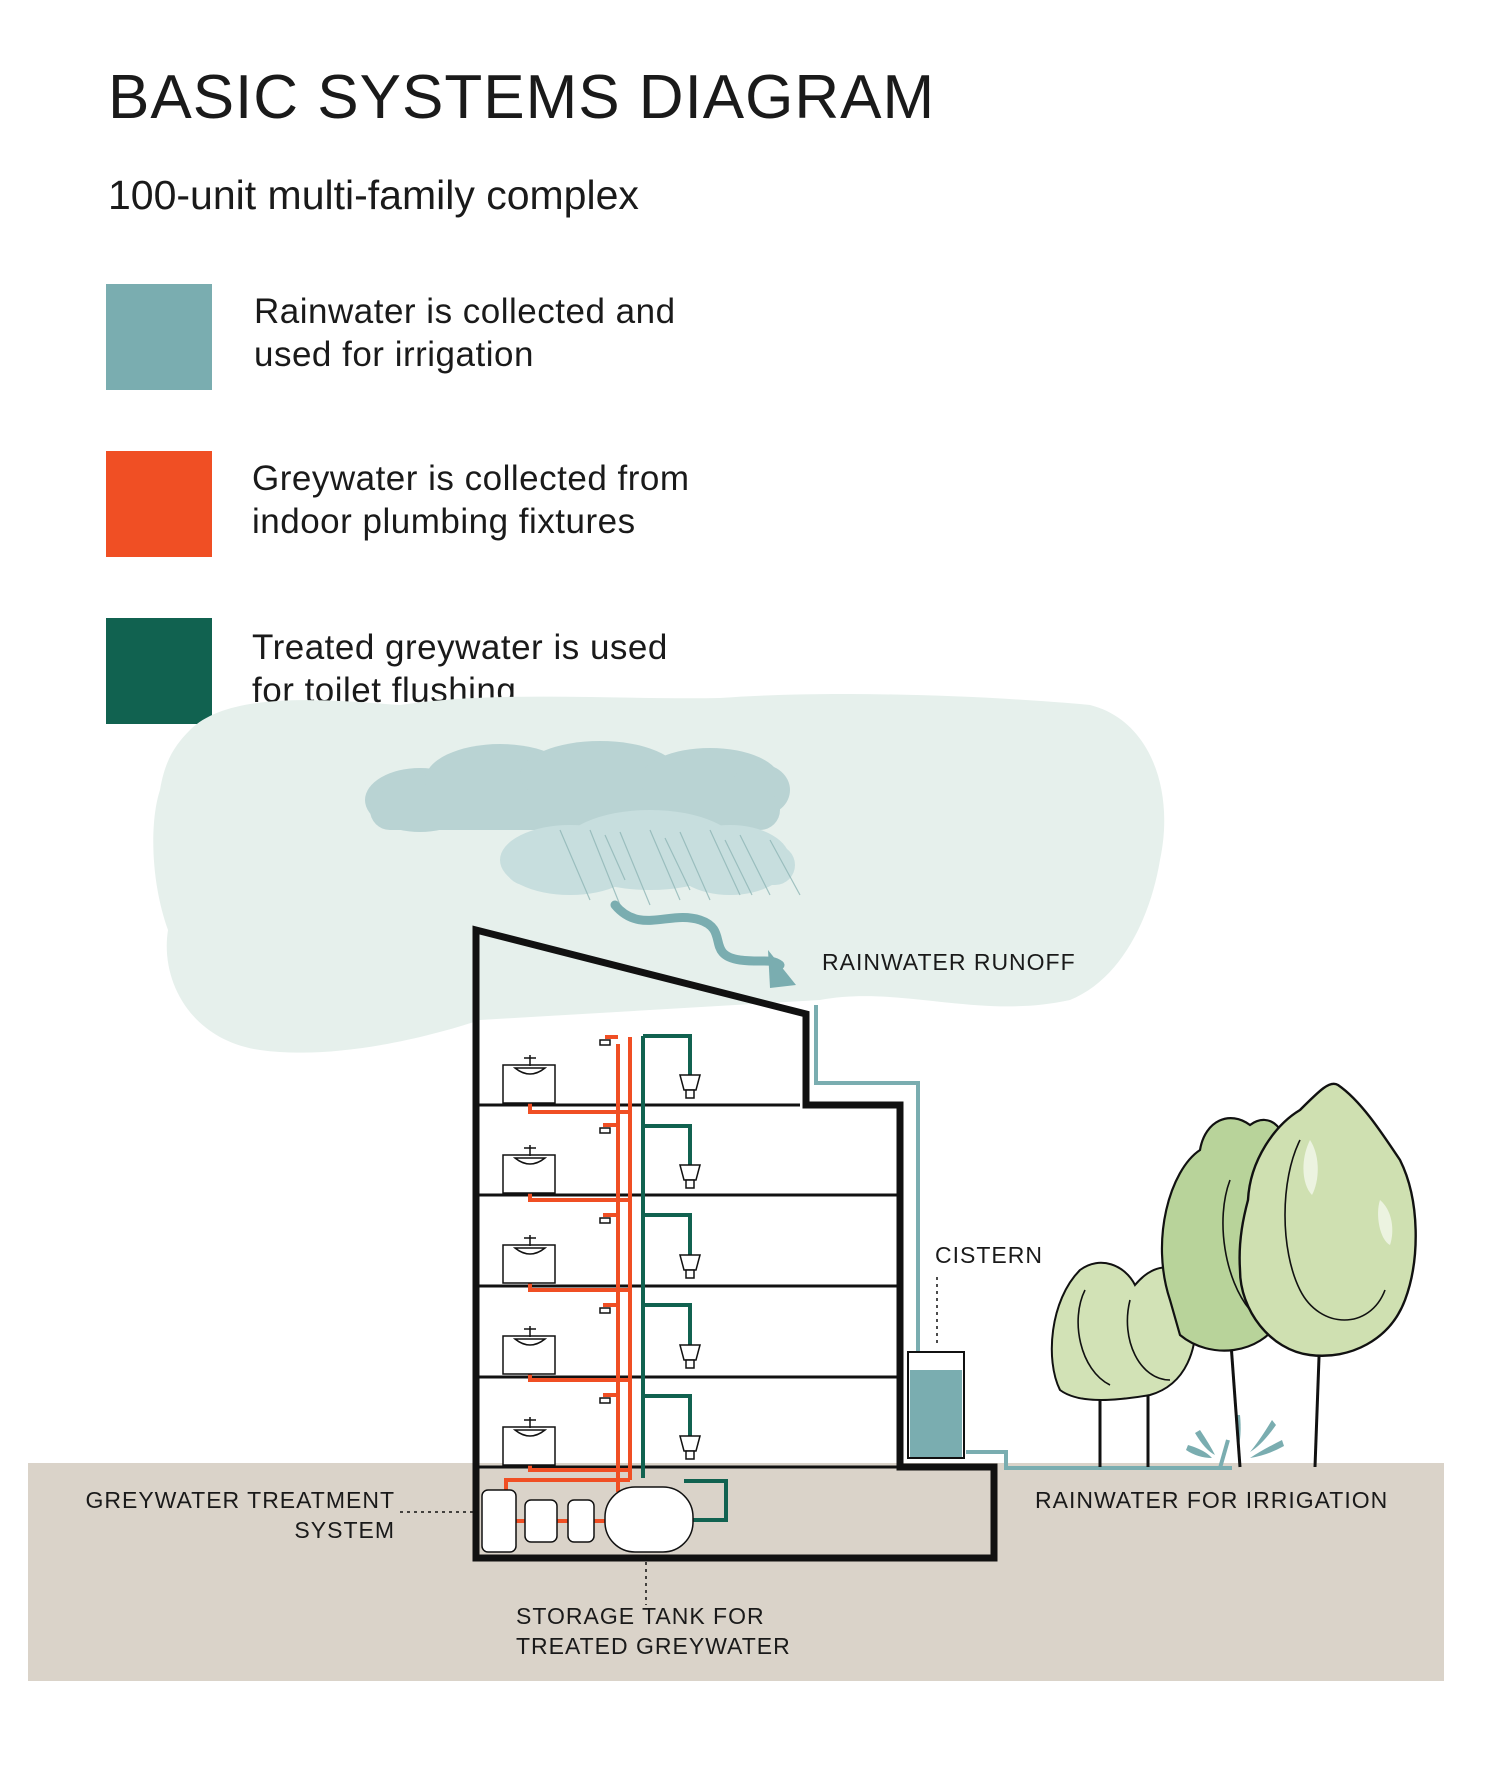 The height and width of the screenshot is (1772, 1489). What do you see at coordinates (538, 1521) in the screenshot?
I see `treatment-system-icon` at bounding box center [538, 1521].